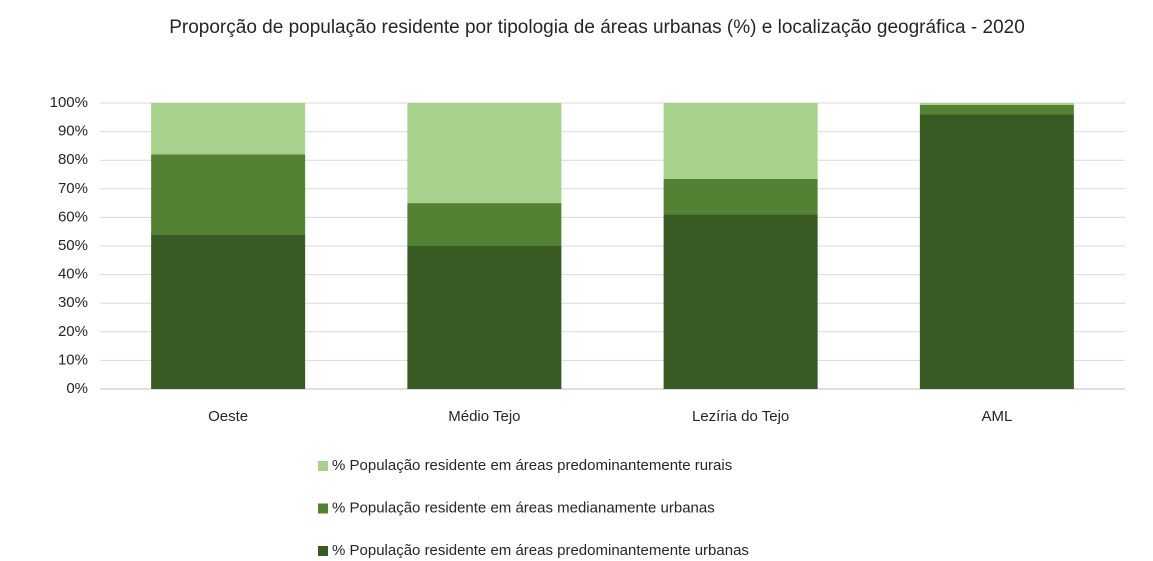 The width and height of the screenshot is (1153, 561). I want to click on y-tick-label: 80%, so click(73, 159).